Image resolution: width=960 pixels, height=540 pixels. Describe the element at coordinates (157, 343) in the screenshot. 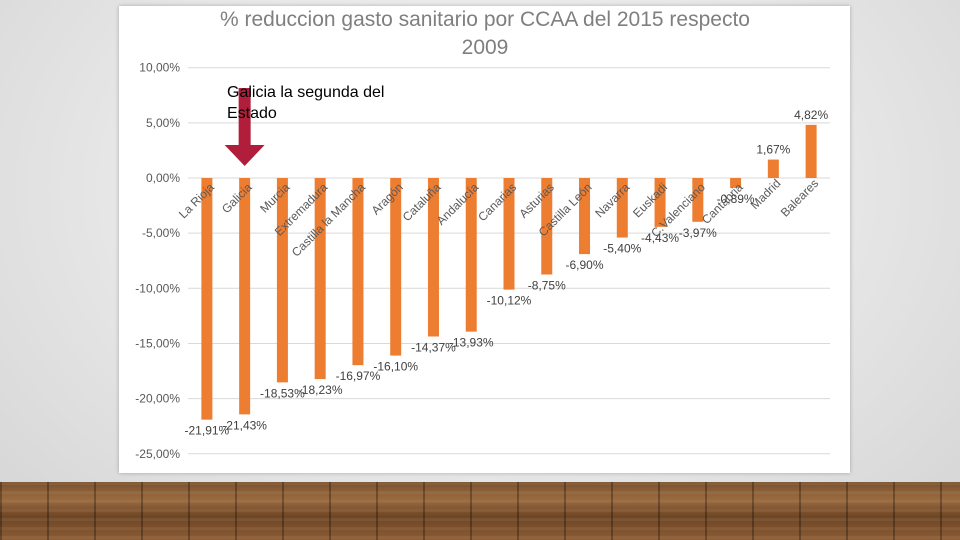

I see `y-tick-label: -15,00%` at that location.